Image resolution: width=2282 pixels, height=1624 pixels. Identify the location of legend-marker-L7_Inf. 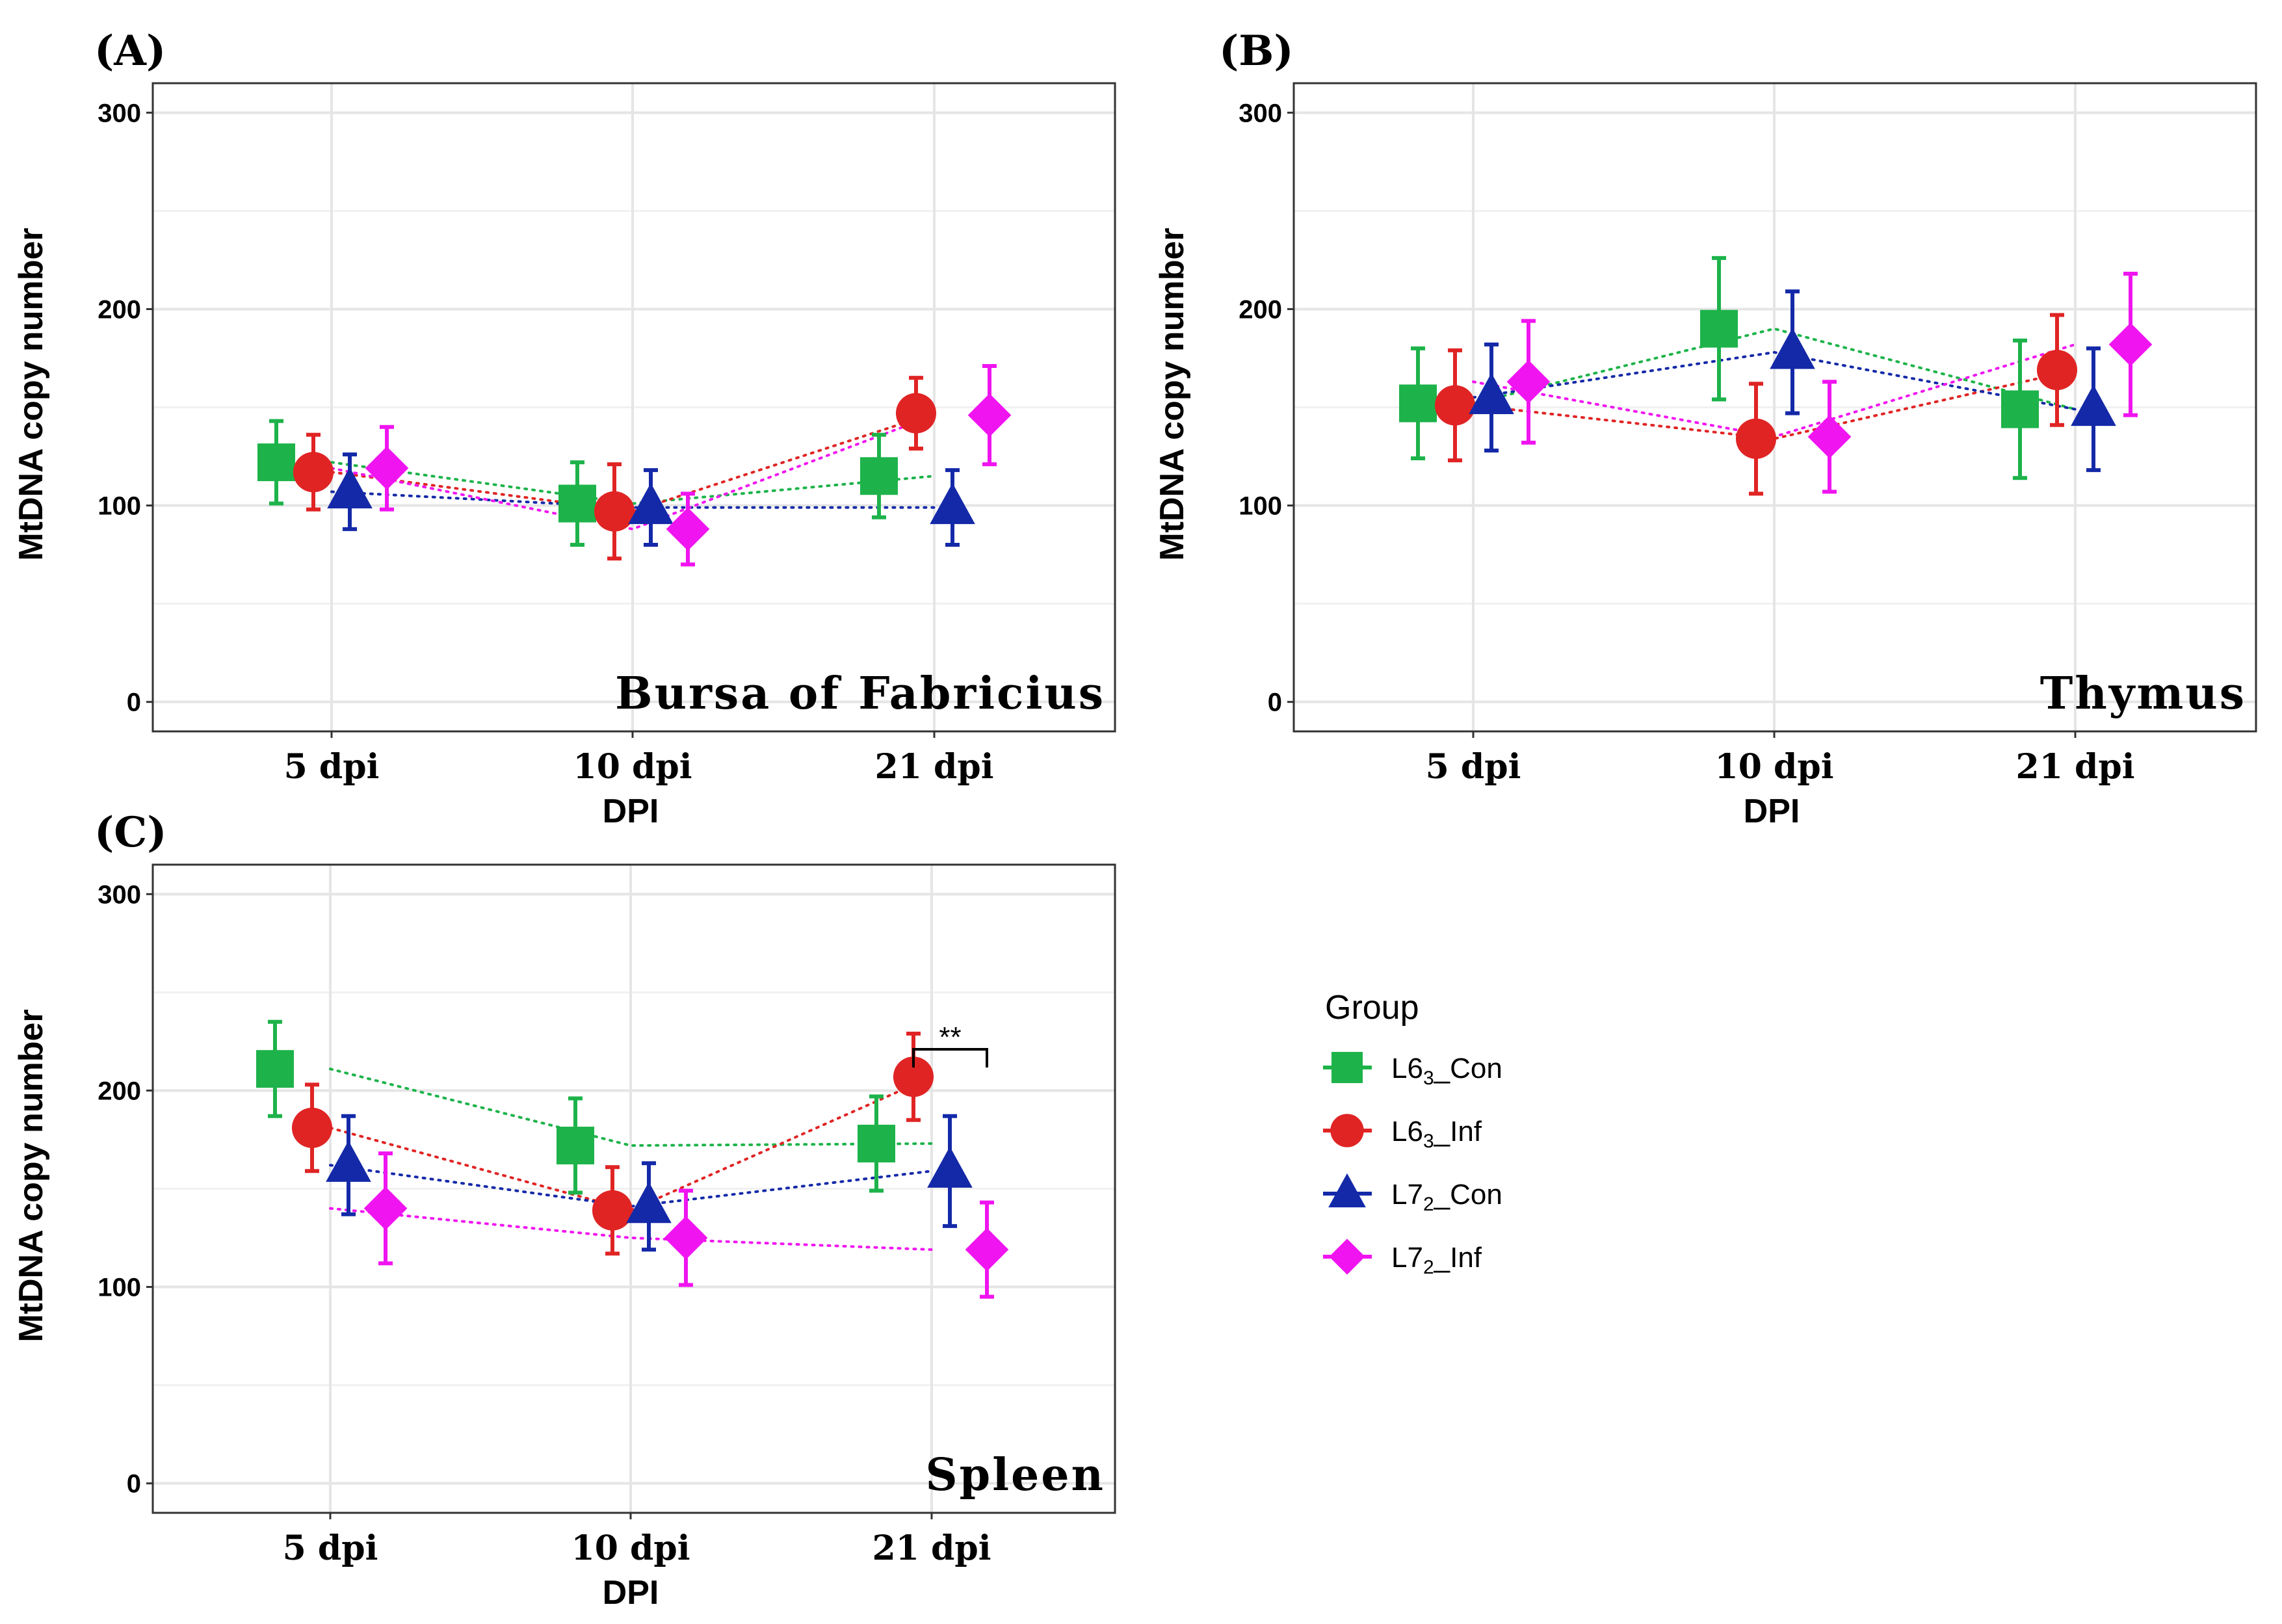
(1347, 1256).